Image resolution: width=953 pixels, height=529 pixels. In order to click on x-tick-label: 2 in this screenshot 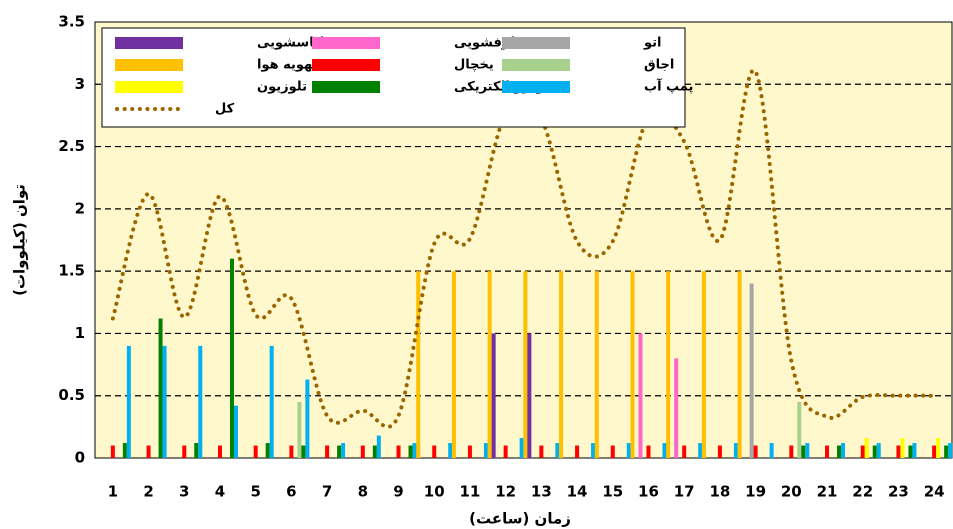, I will do `click(148, 492)`.